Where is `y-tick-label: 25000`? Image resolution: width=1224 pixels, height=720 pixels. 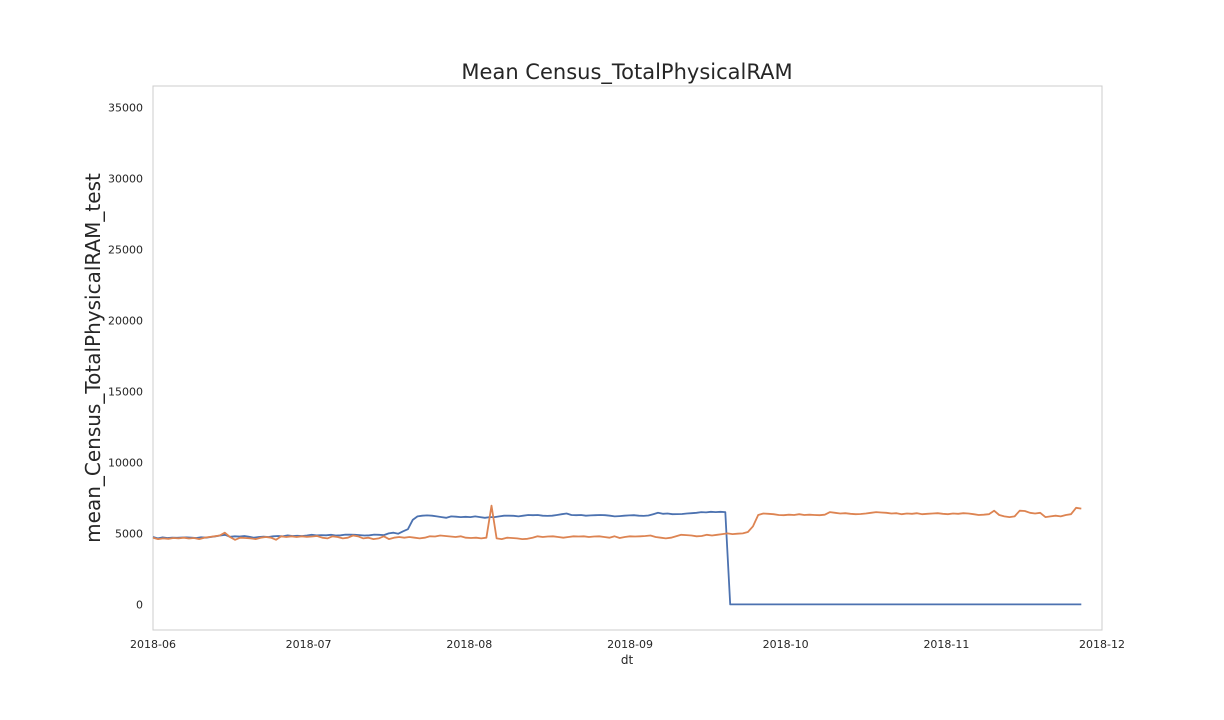 y-tick-label: 25000 is located at coordinates (125, 249).